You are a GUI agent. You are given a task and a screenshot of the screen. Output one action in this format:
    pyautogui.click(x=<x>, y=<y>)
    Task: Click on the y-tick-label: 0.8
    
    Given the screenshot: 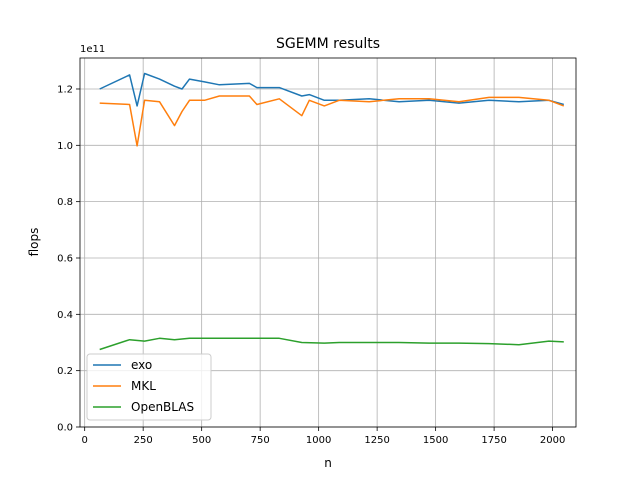 What is the action you would take?
    pyautogui.click(x=65, y=202)
    